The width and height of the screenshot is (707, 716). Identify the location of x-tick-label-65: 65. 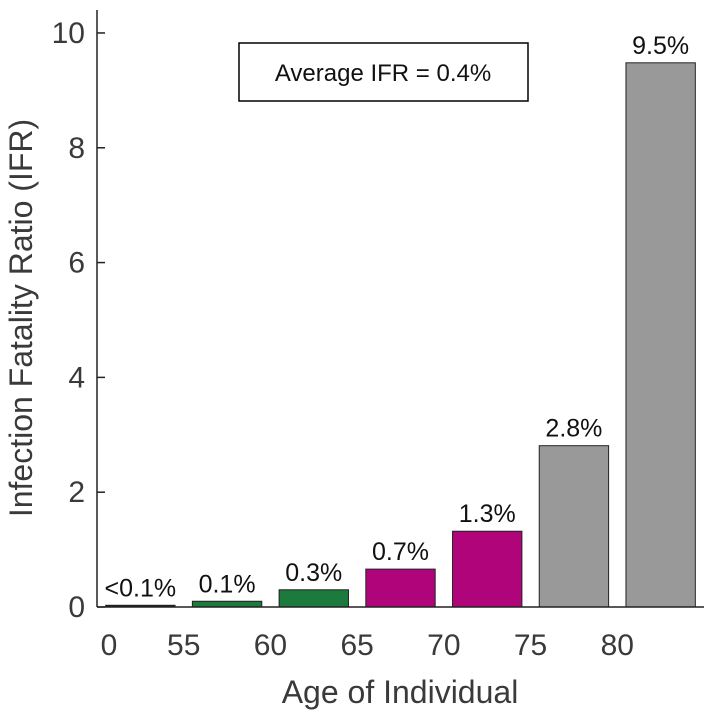
(356, 645).